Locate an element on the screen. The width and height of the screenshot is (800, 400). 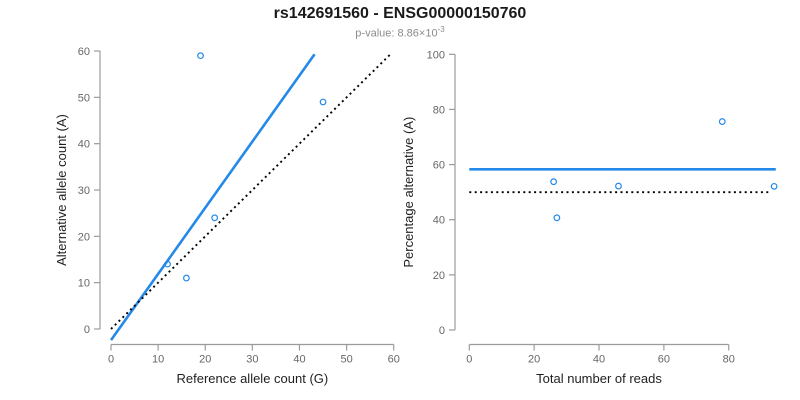
y-tick-label: 100 is located at coordinates (436, 55).